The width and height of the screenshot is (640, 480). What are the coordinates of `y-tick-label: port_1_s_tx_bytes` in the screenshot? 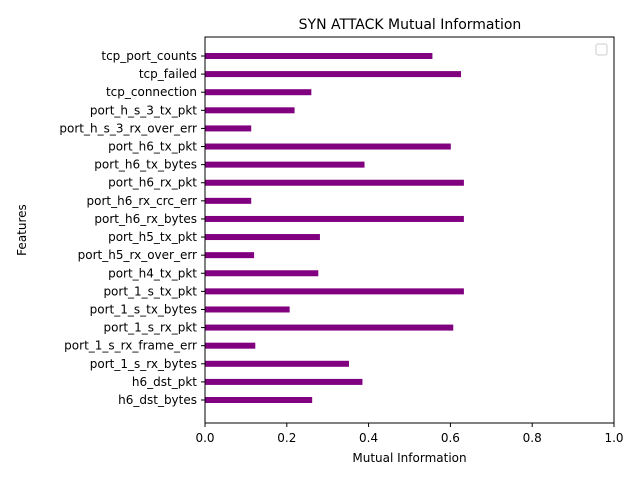 It's located at (143, 309).